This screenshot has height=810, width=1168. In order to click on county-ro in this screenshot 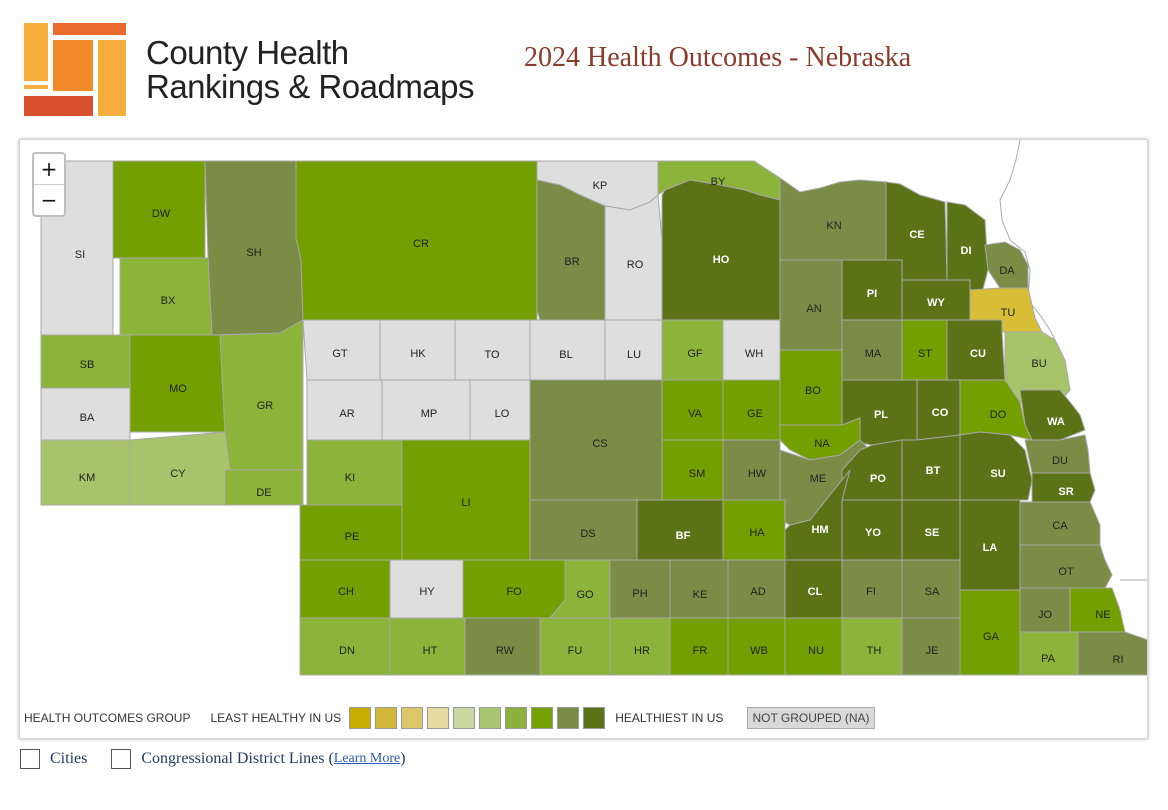, I will do `click(633, 257)`.